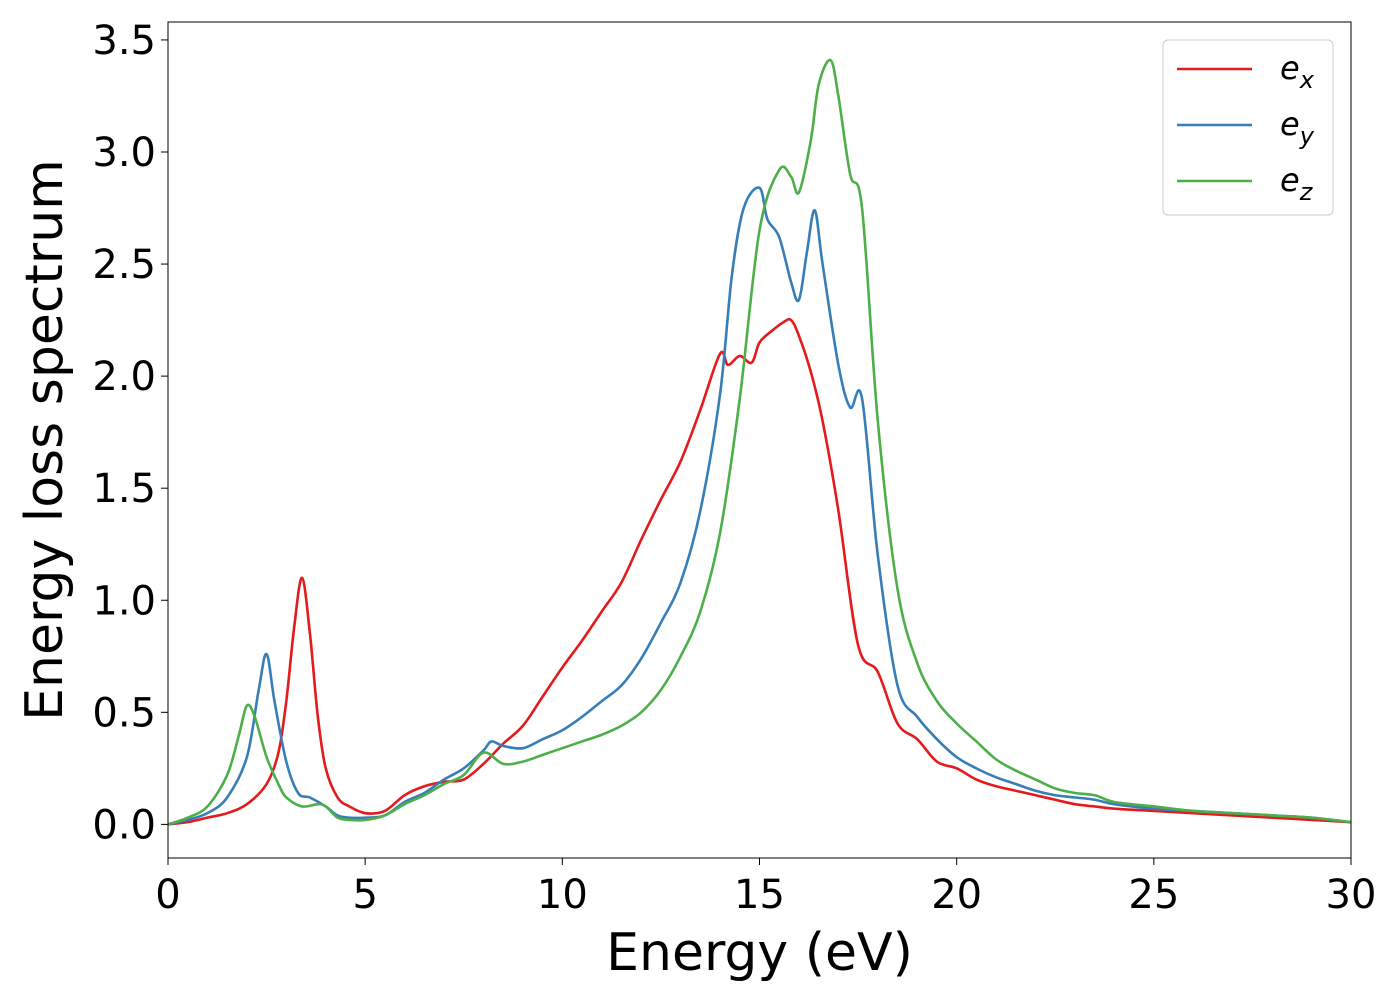  Describe the element at coordinates (759, 953) in the screenshot. I see `x-axis-title: Energy (eV)` at that location.